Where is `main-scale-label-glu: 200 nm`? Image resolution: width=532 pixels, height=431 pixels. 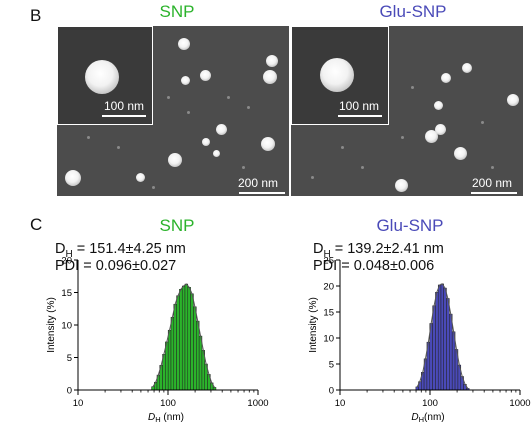 main-scale-label-glu: 200 nm is located at coordinates (492, 183).